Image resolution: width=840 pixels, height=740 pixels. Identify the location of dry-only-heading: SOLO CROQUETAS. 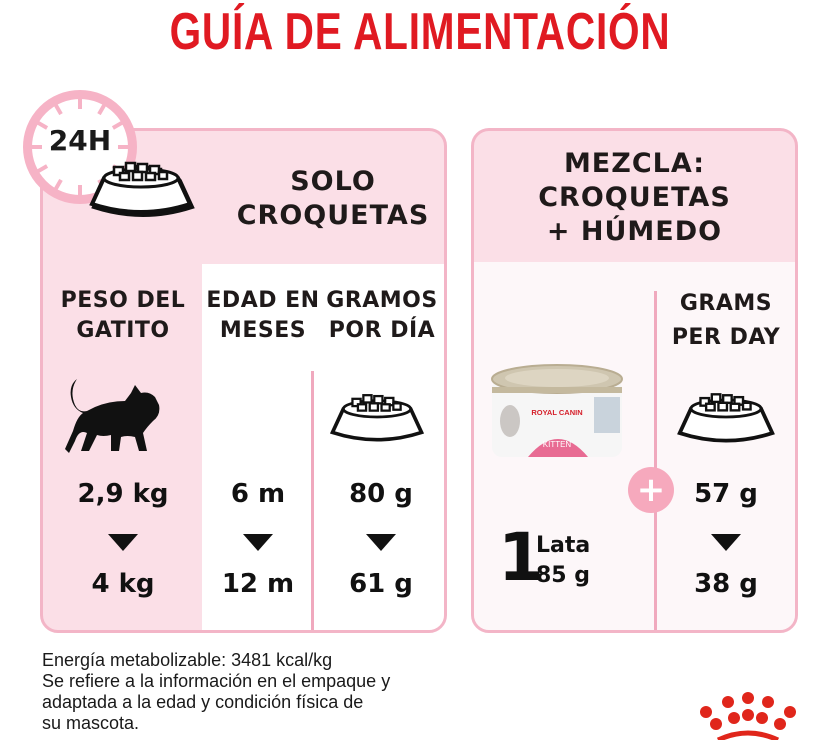
(333, 199).